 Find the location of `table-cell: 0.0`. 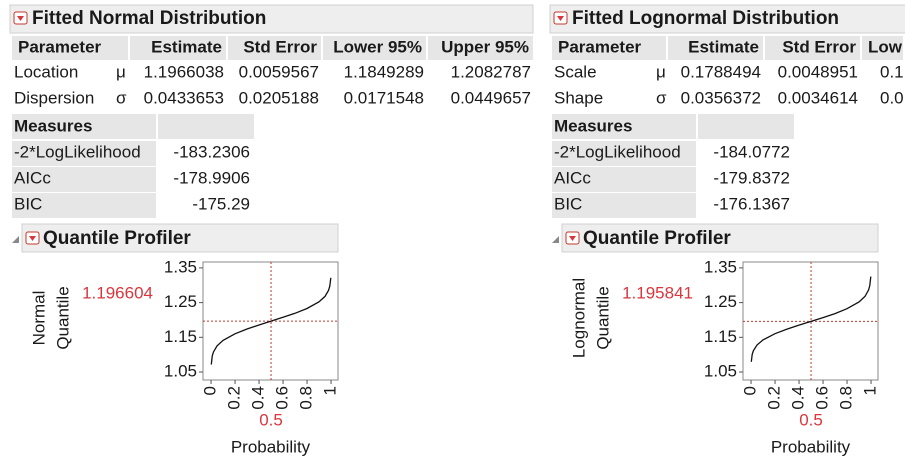

table-cell: 0.0 is located at coordinates (892, 97).